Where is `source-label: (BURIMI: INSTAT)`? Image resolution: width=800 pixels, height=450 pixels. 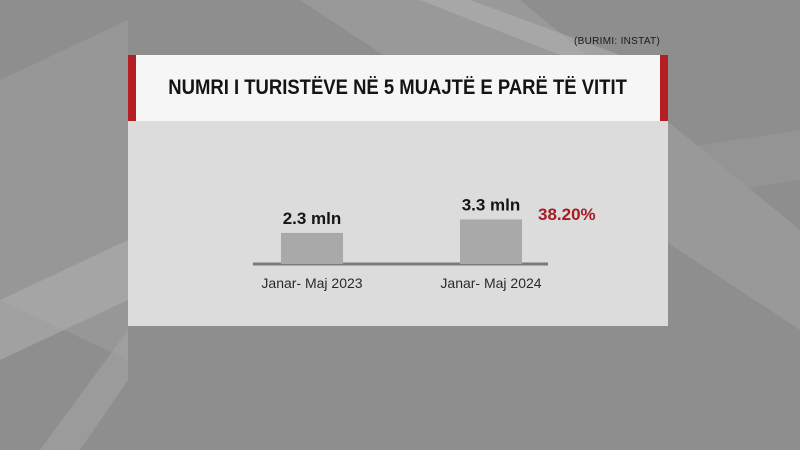 source-label: (BURIMI: INSTAT) is located at coordinates (617, 41).